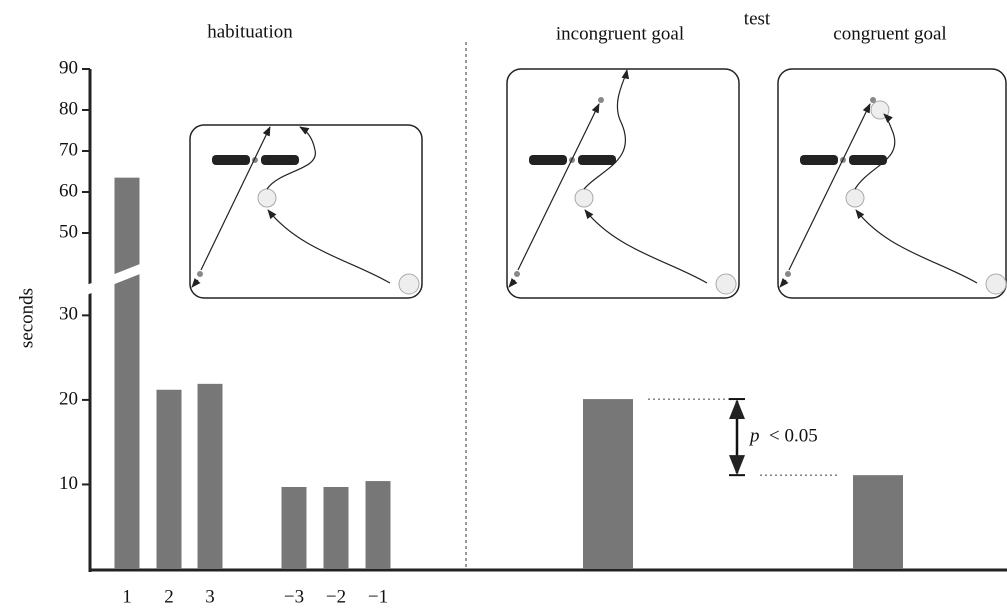 This screenshot has height=608, width=1007. I want to click on y-tick-label: 80, so click(68, 108).